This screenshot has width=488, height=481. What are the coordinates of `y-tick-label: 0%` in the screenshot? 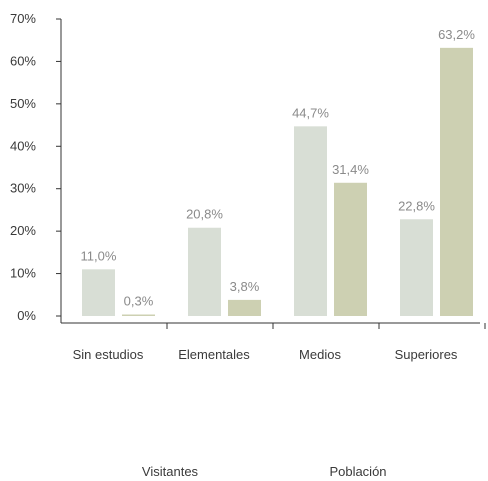 It's located at (26, 315).